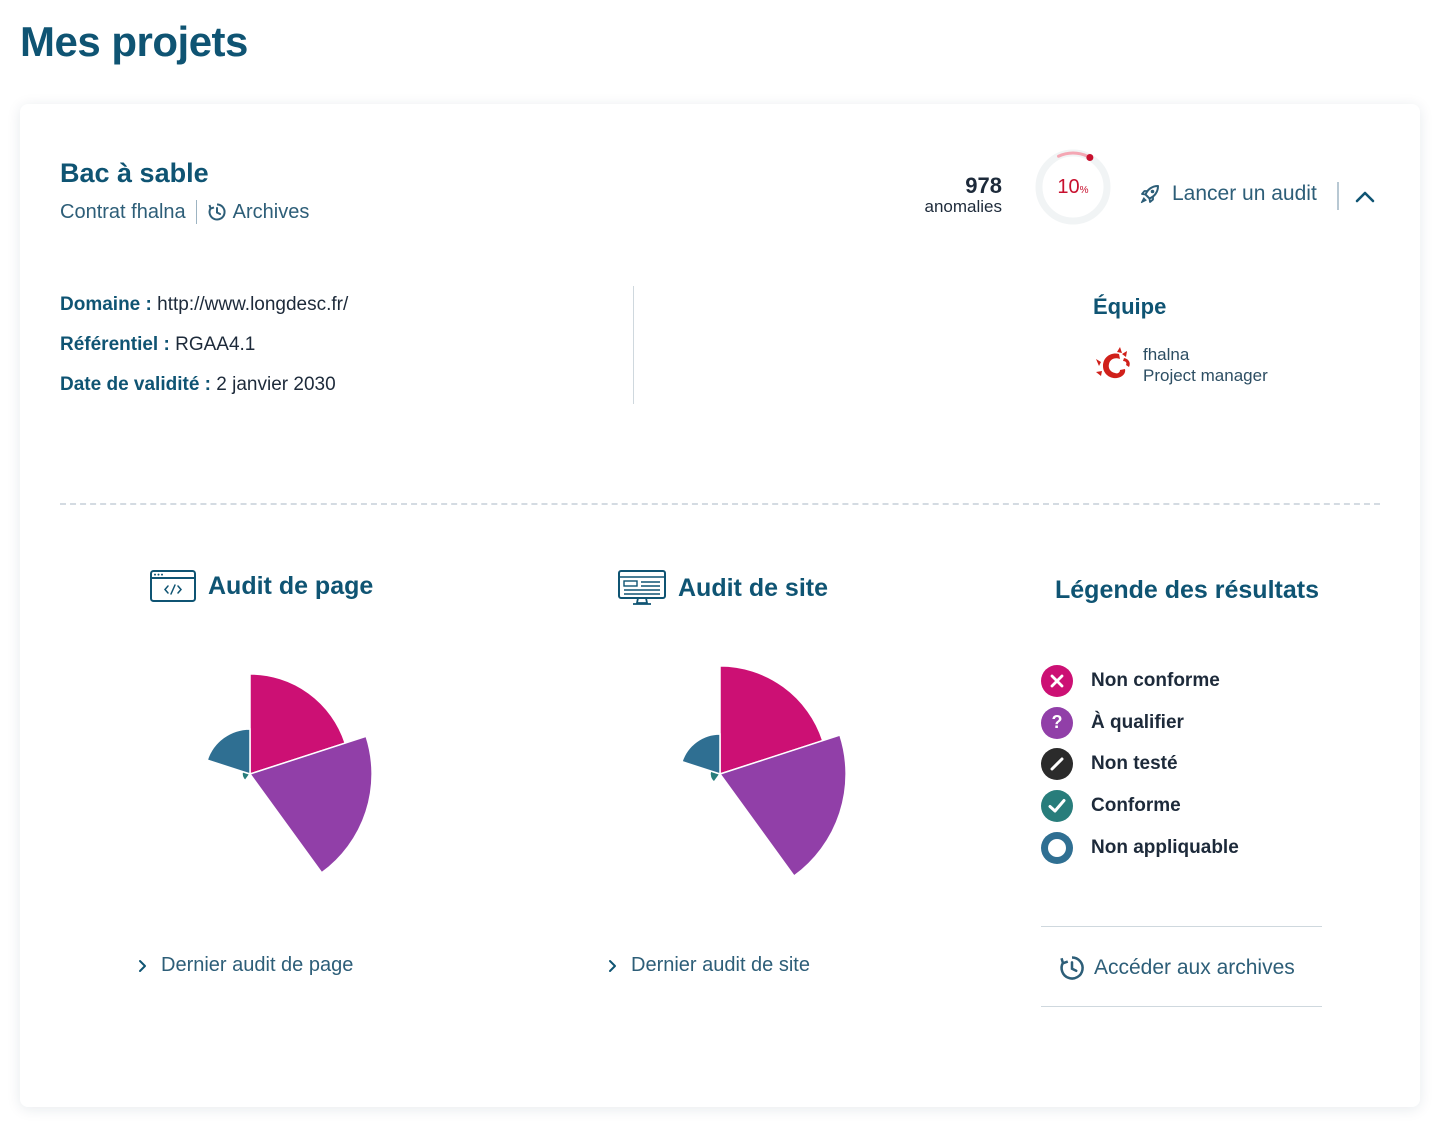  What do you see at coordinates (123, 211) in the screenshot?
I see `contract-label: Contrat fhalna` at bounding box center [123, 211].